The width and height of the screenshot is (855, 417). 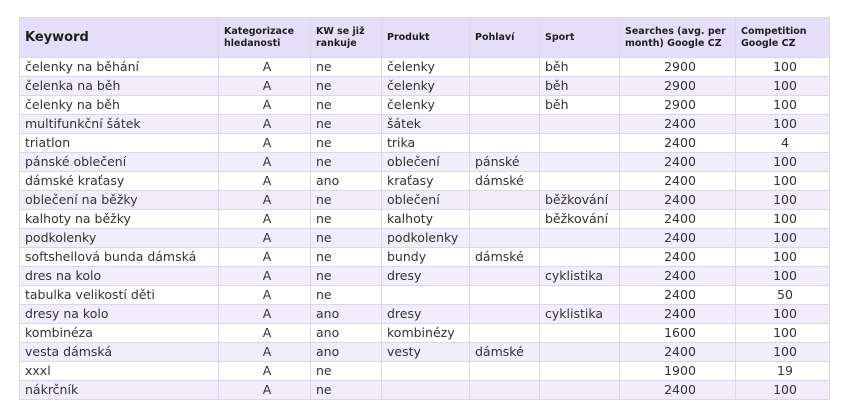 What do you see at coordinates (677, 333) in the screenshot?
I see `cell-searches: 1600` at bounding box center [677, 333].